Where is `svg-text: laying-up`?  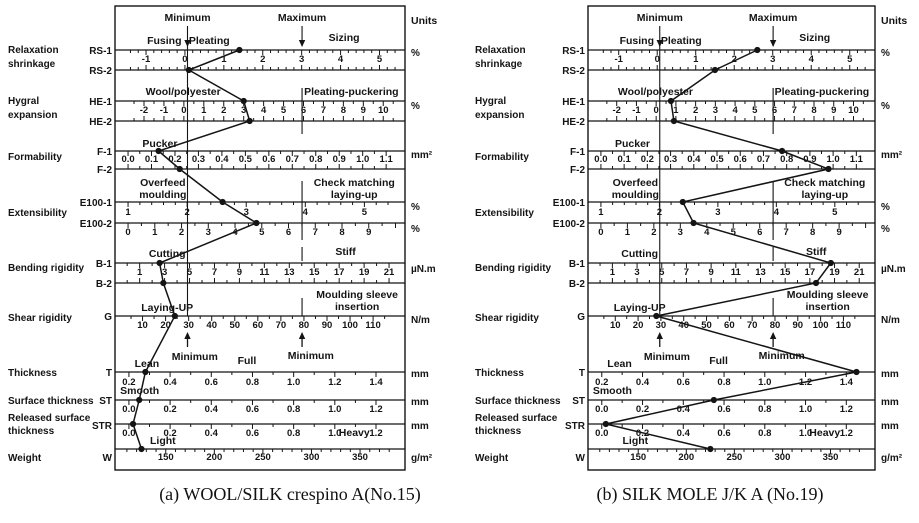 svg-text: laying-up is located at coordinates (354, 195).